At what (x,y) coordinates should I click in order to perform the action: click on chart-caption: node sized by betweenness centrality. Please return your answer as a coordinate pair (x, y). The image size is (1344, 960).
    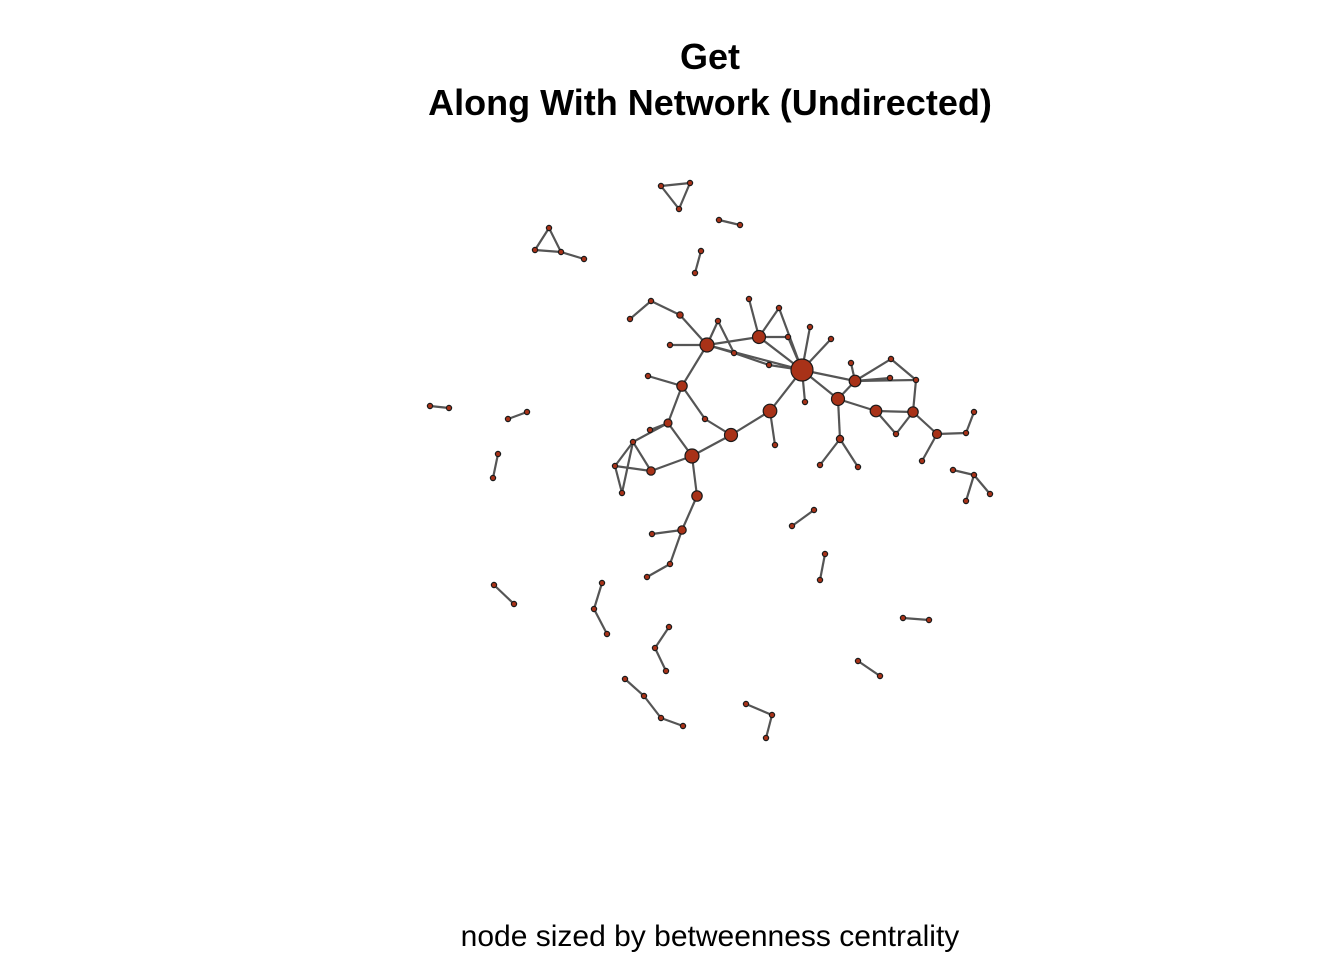
    Looking at the image, I should click on (710, 936).